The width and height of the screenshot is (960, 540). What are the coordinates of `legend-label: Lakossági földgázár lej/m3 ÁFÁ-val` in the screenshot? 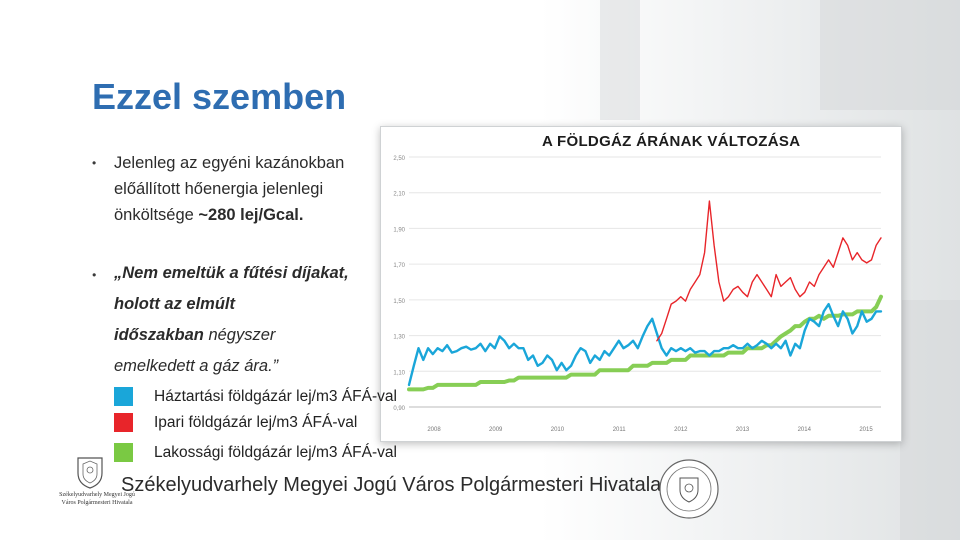 It's located at (275, 452).